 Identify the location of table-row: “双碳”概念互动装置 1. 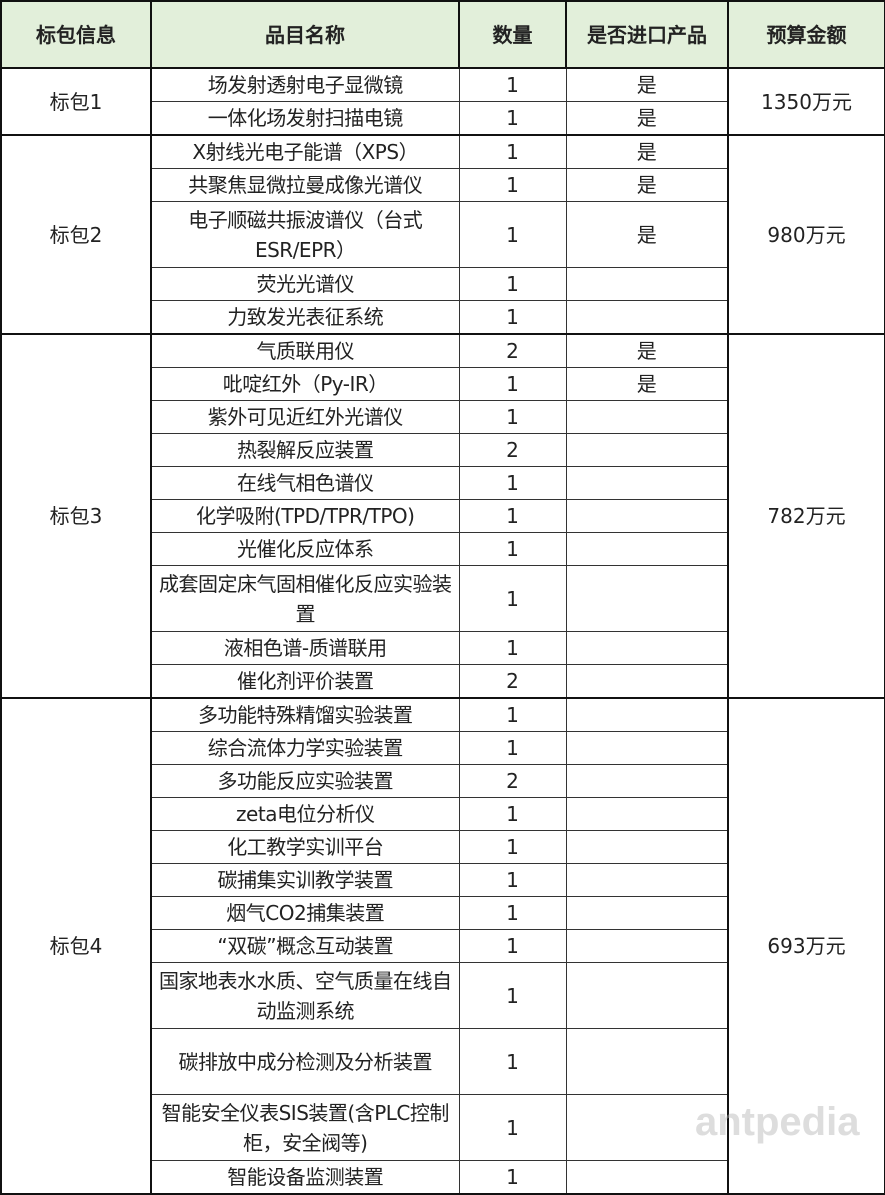
(443, 946).